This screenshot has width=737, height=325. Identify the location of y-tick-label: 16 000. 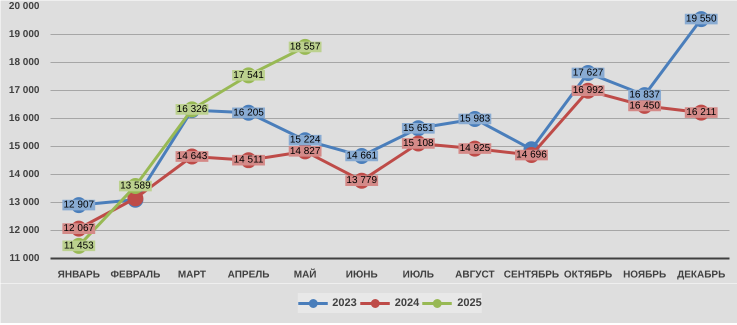
(24, 118).